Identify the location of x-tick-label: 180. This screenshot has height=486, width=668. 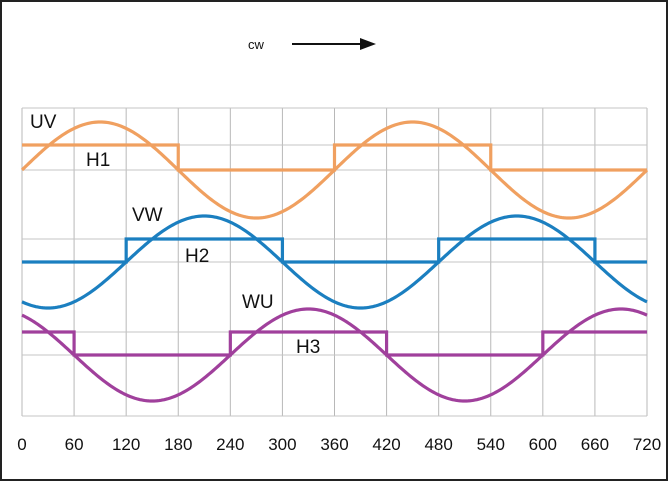
(178, 444).